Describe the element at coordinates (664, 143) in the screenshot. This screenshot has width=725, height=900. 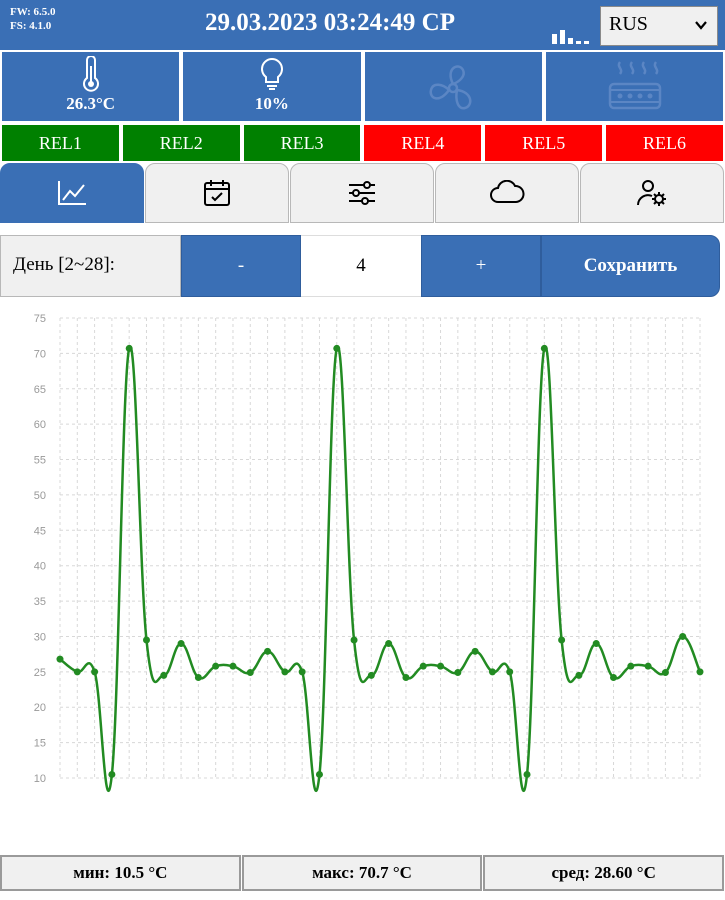
I see `relay-6-button: REL6` at that location.